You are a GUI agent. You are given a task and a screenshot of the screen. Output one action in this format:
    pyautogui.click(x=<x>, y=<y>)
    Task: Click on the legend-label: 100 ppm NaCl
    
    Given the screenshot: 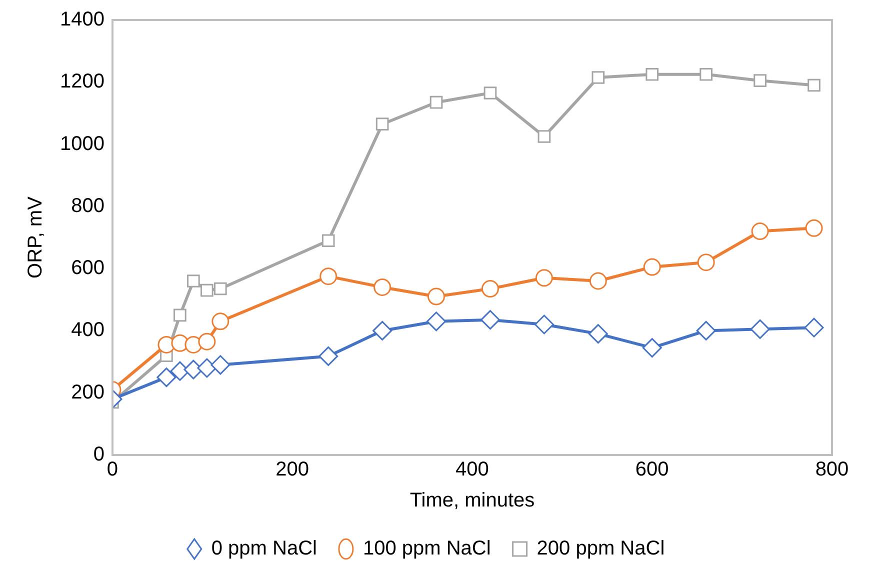 What is the action you would take?
    pyautogui.click(x=426, y=549)
    